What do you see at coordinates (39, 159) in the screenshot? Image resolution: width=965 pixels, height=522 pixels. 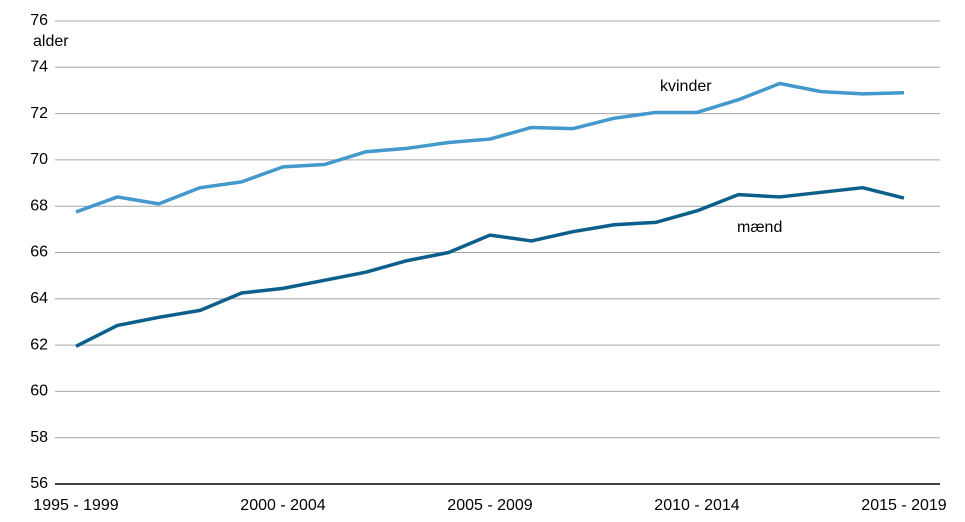 I see `y-tick-label: 70` at bounding box center [39, 159].